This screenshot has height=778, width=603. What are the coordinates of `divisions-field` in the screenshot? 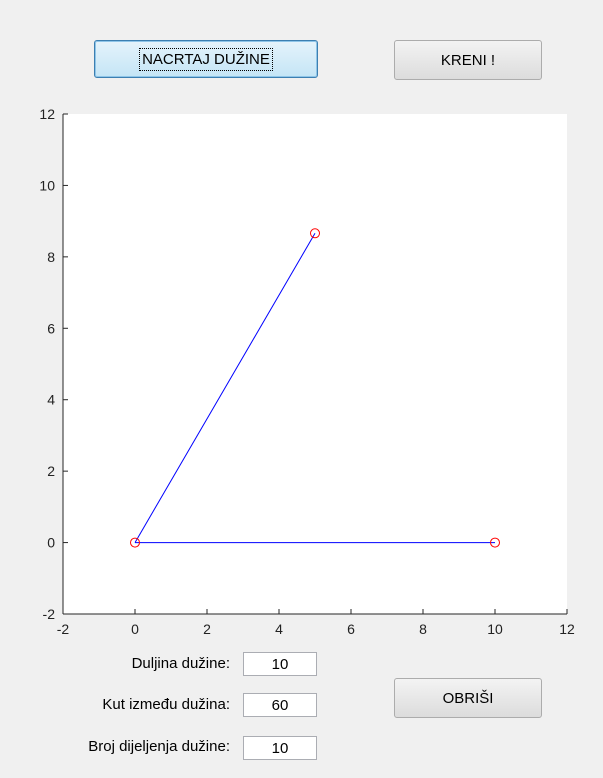 It's located at (280, 748).